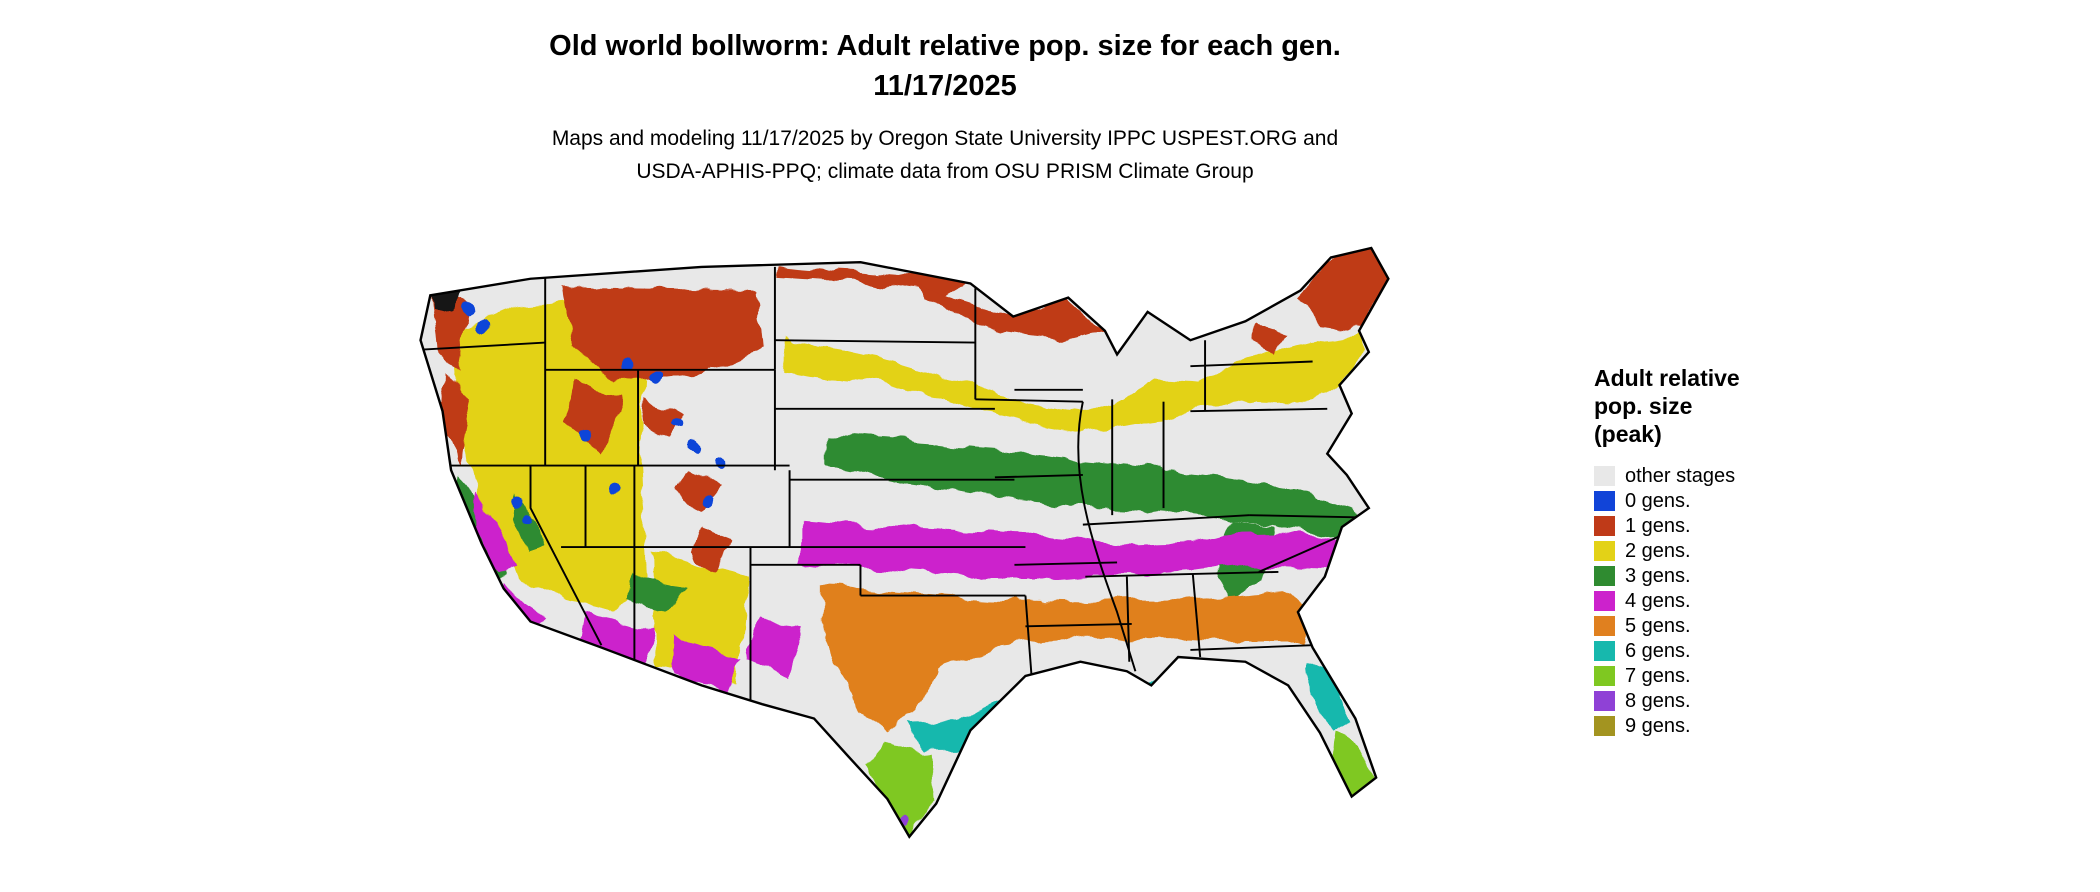 The height and width of the screenshot is (892, 2100). I want to click on legend-item-label: 2 gens., so click(1658, 551).